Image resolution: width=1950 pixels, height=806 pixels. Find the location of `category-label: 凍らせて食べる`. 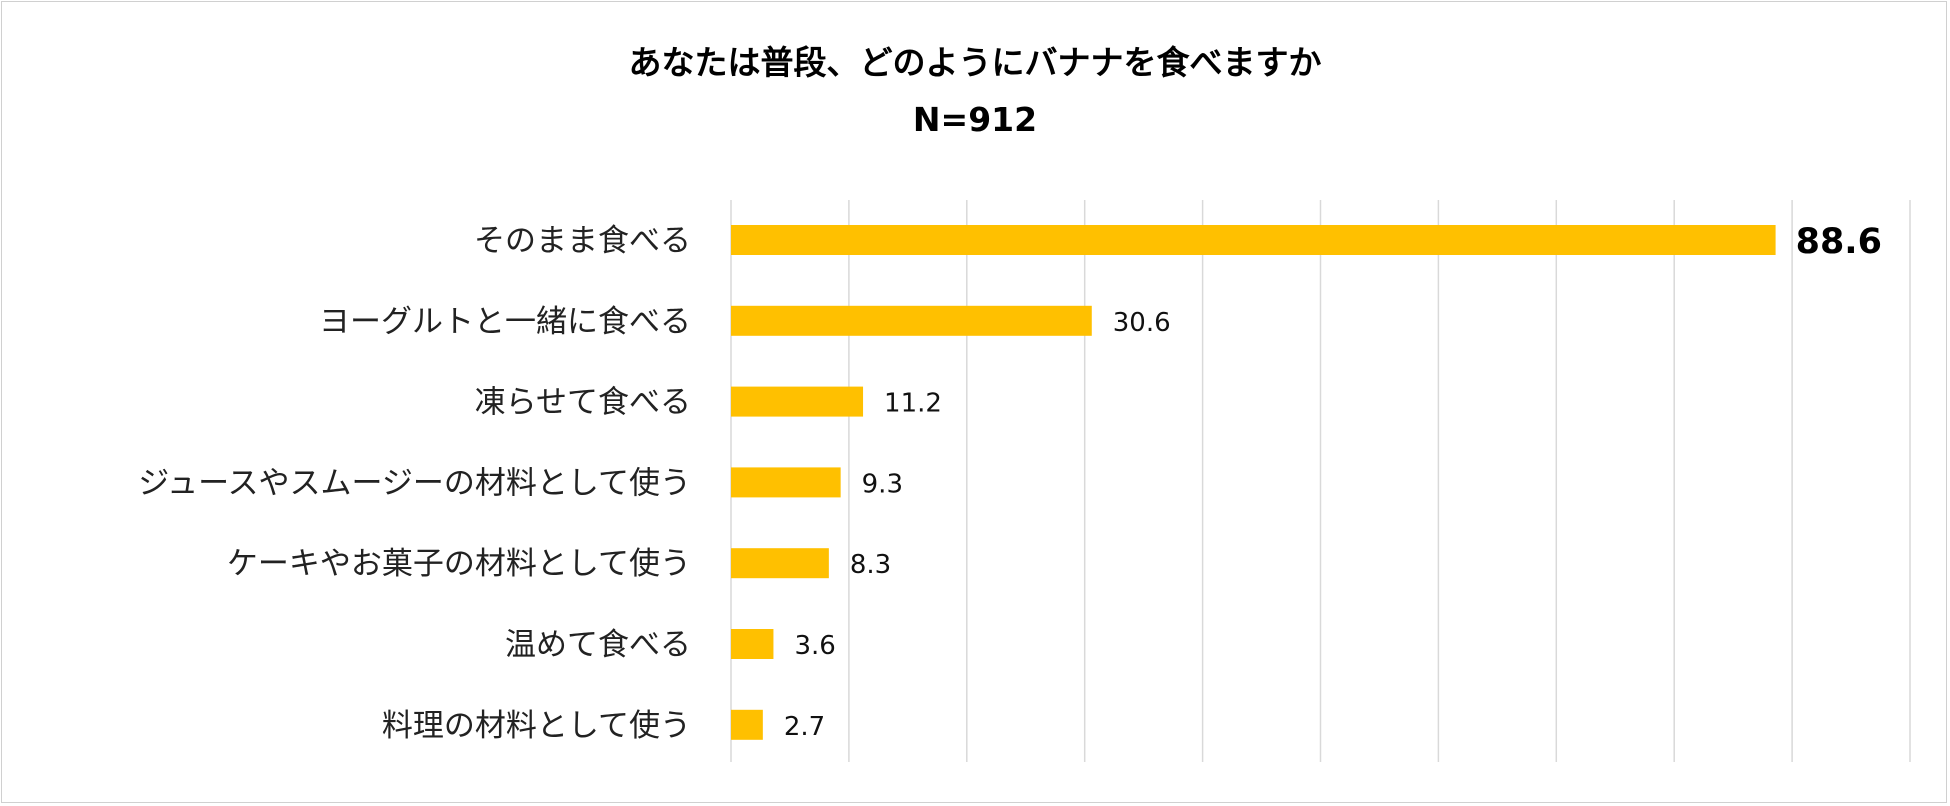

category-label: 凍らせて食べる is located at coordinates (583, 403).